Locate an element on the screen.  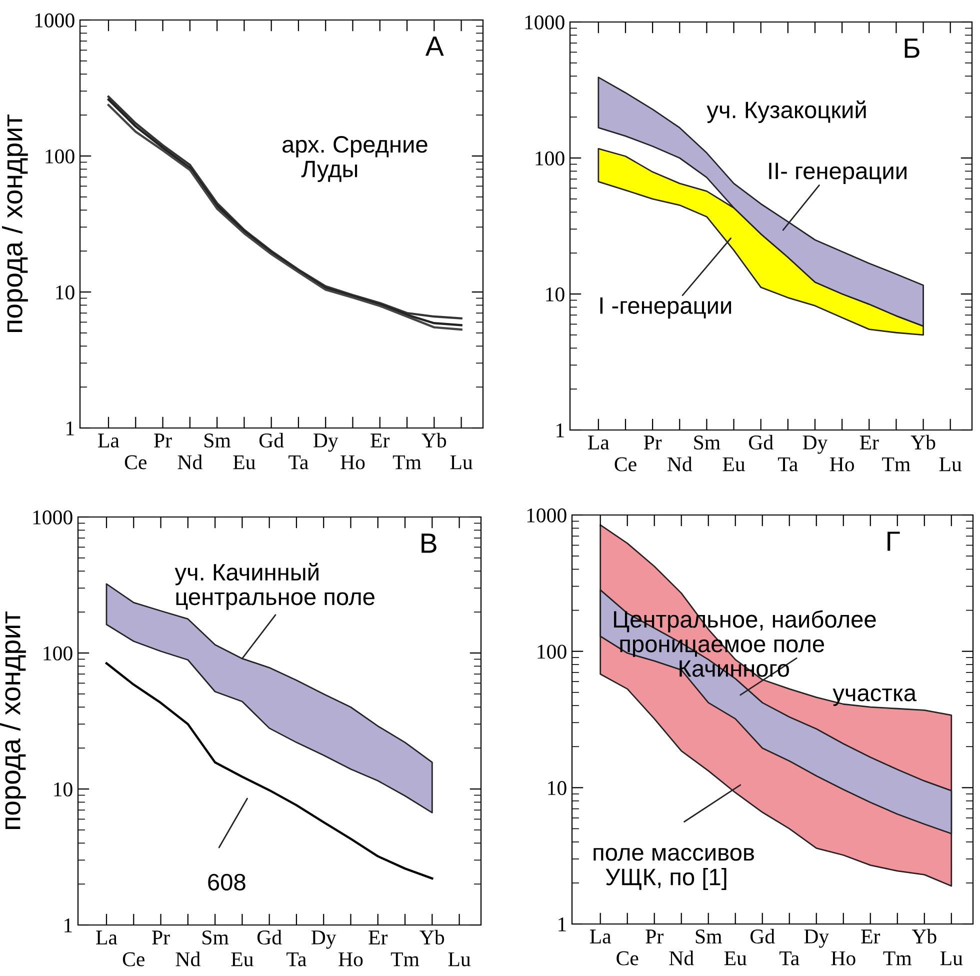
annotation: В is located at coordinates (429, 543).